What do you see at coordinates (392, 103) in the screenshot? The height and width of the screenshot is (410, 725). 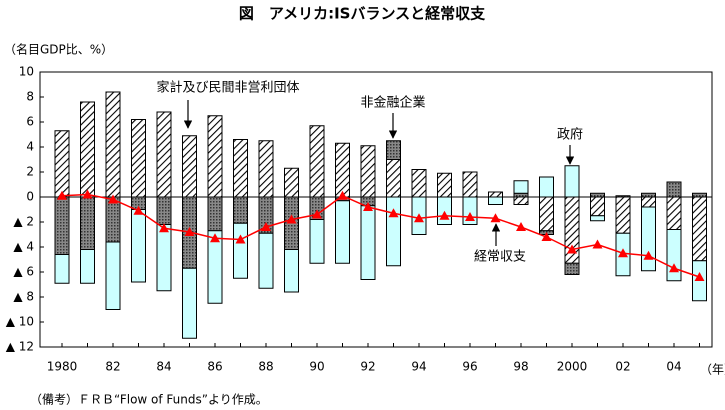 I see `series-label: 非金融企業` at bounding box center [392, 103].